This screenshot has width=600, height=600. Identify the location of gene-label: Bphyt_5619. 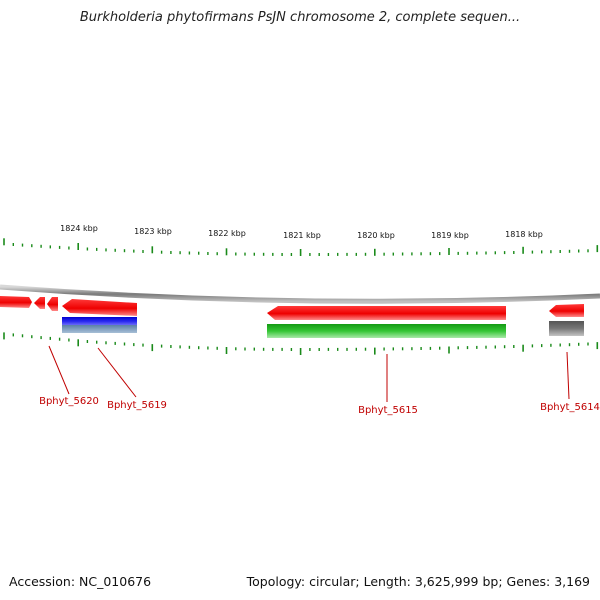
(137, 405).